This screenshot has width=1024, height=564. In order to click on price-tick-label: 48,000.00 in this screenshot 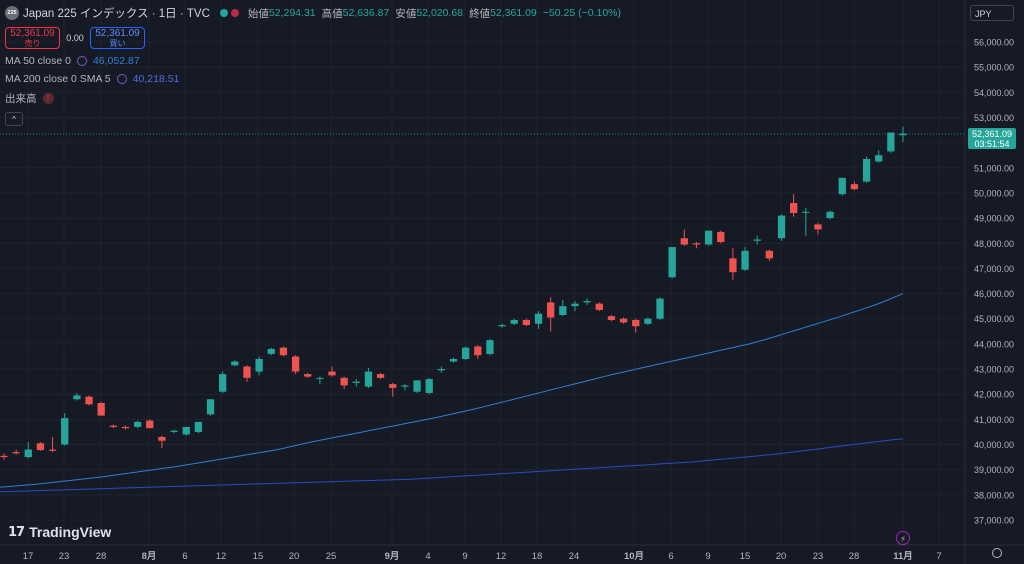, I will do `click(994, 244)`.